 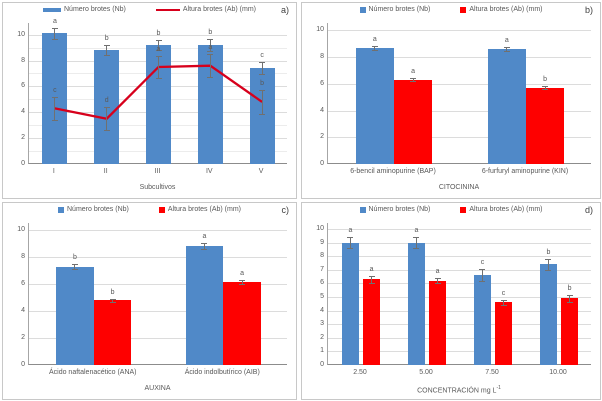 I want to click on panel-letter: a), so click(x=284, y=10).